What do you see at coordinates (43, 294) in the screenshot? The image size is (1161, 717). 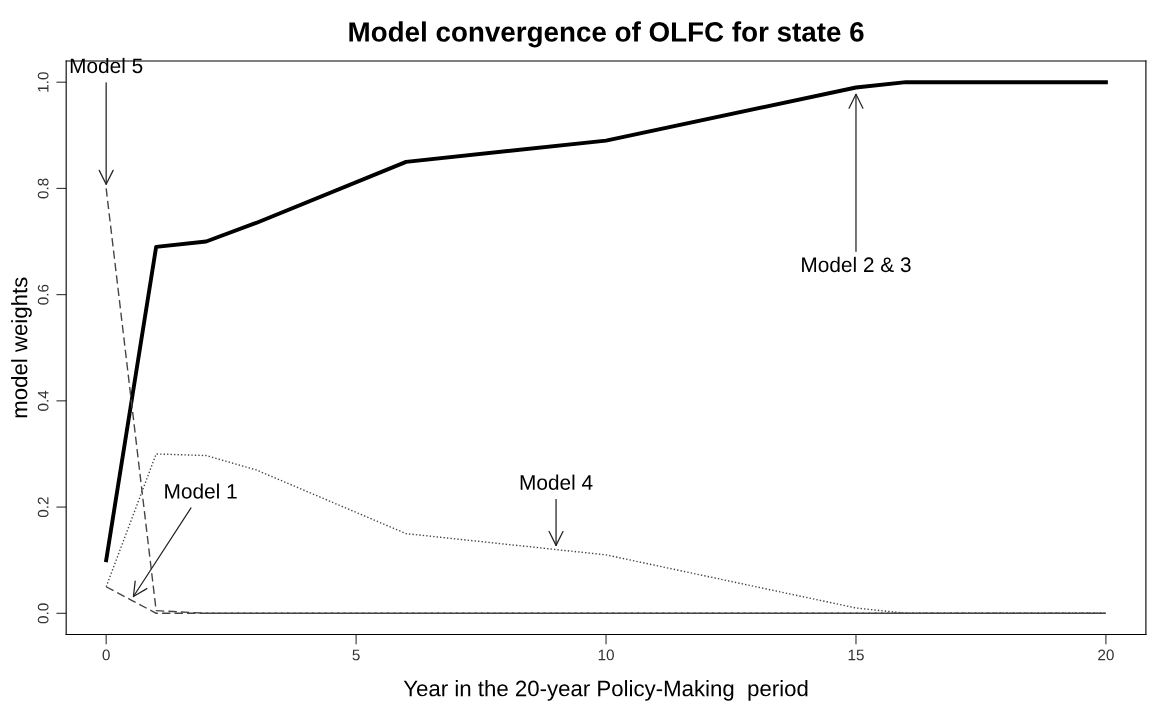 I see `y-tick-label: 0.6` at bounding box center [43, 294].